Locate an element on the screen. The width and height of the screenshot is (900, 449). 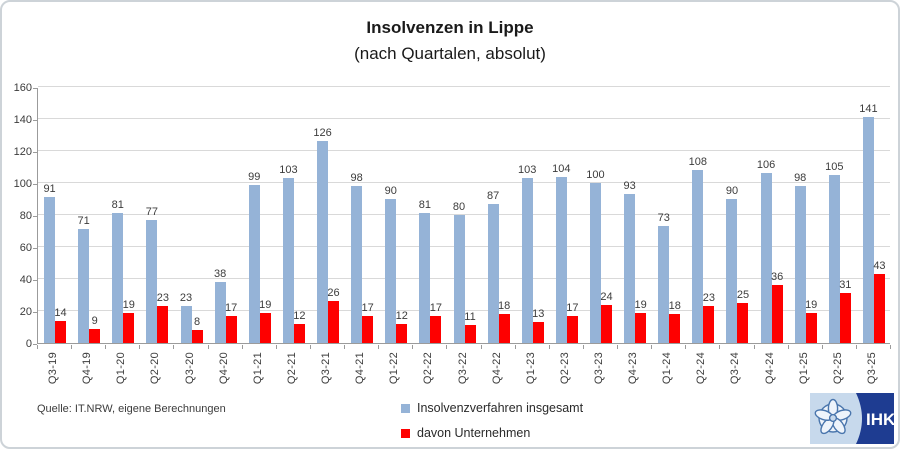
bar-value-label: 38 is located at coordinates (220, 274).